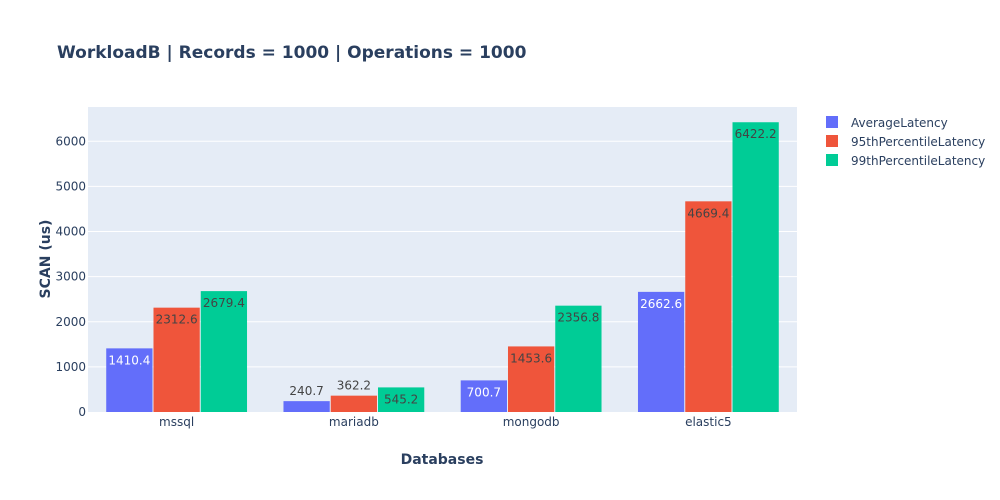  I want to click on legend-item: 99thPercentileLatency, so click(905, 161).